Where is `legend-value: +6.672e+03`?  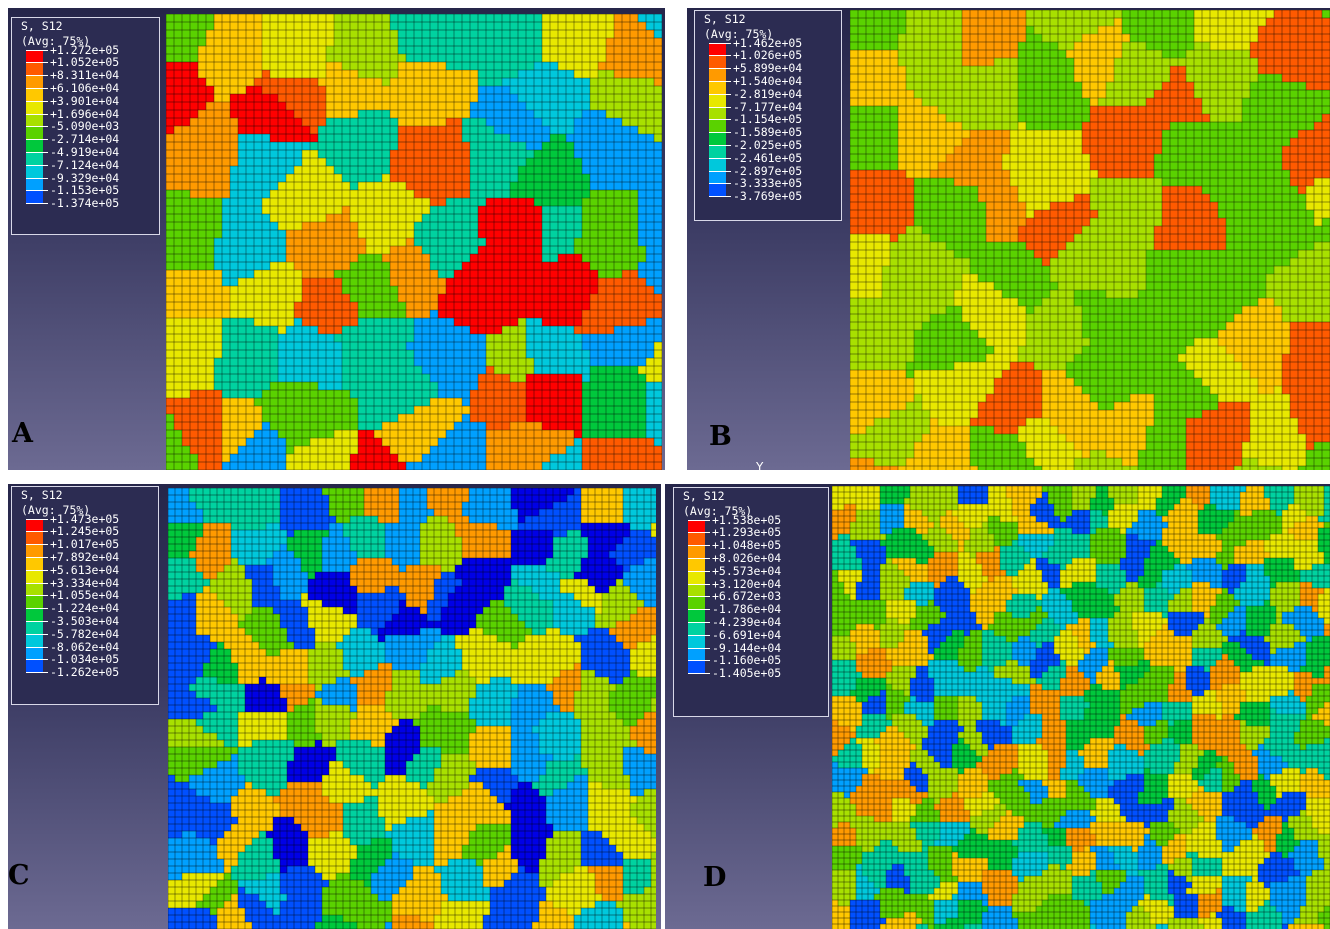 legend-value: +6.672e+03 is located at coordinates (747, 596).